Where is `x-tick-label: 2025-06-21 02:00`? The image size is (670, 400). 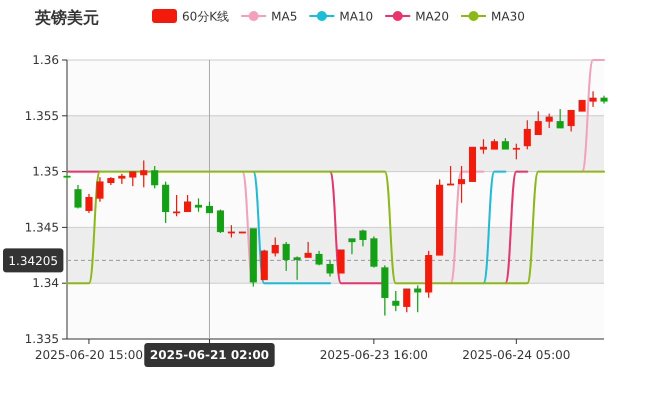
x-tick-label: 2025-06-21 02:00 is located at coordinates (210, 355).